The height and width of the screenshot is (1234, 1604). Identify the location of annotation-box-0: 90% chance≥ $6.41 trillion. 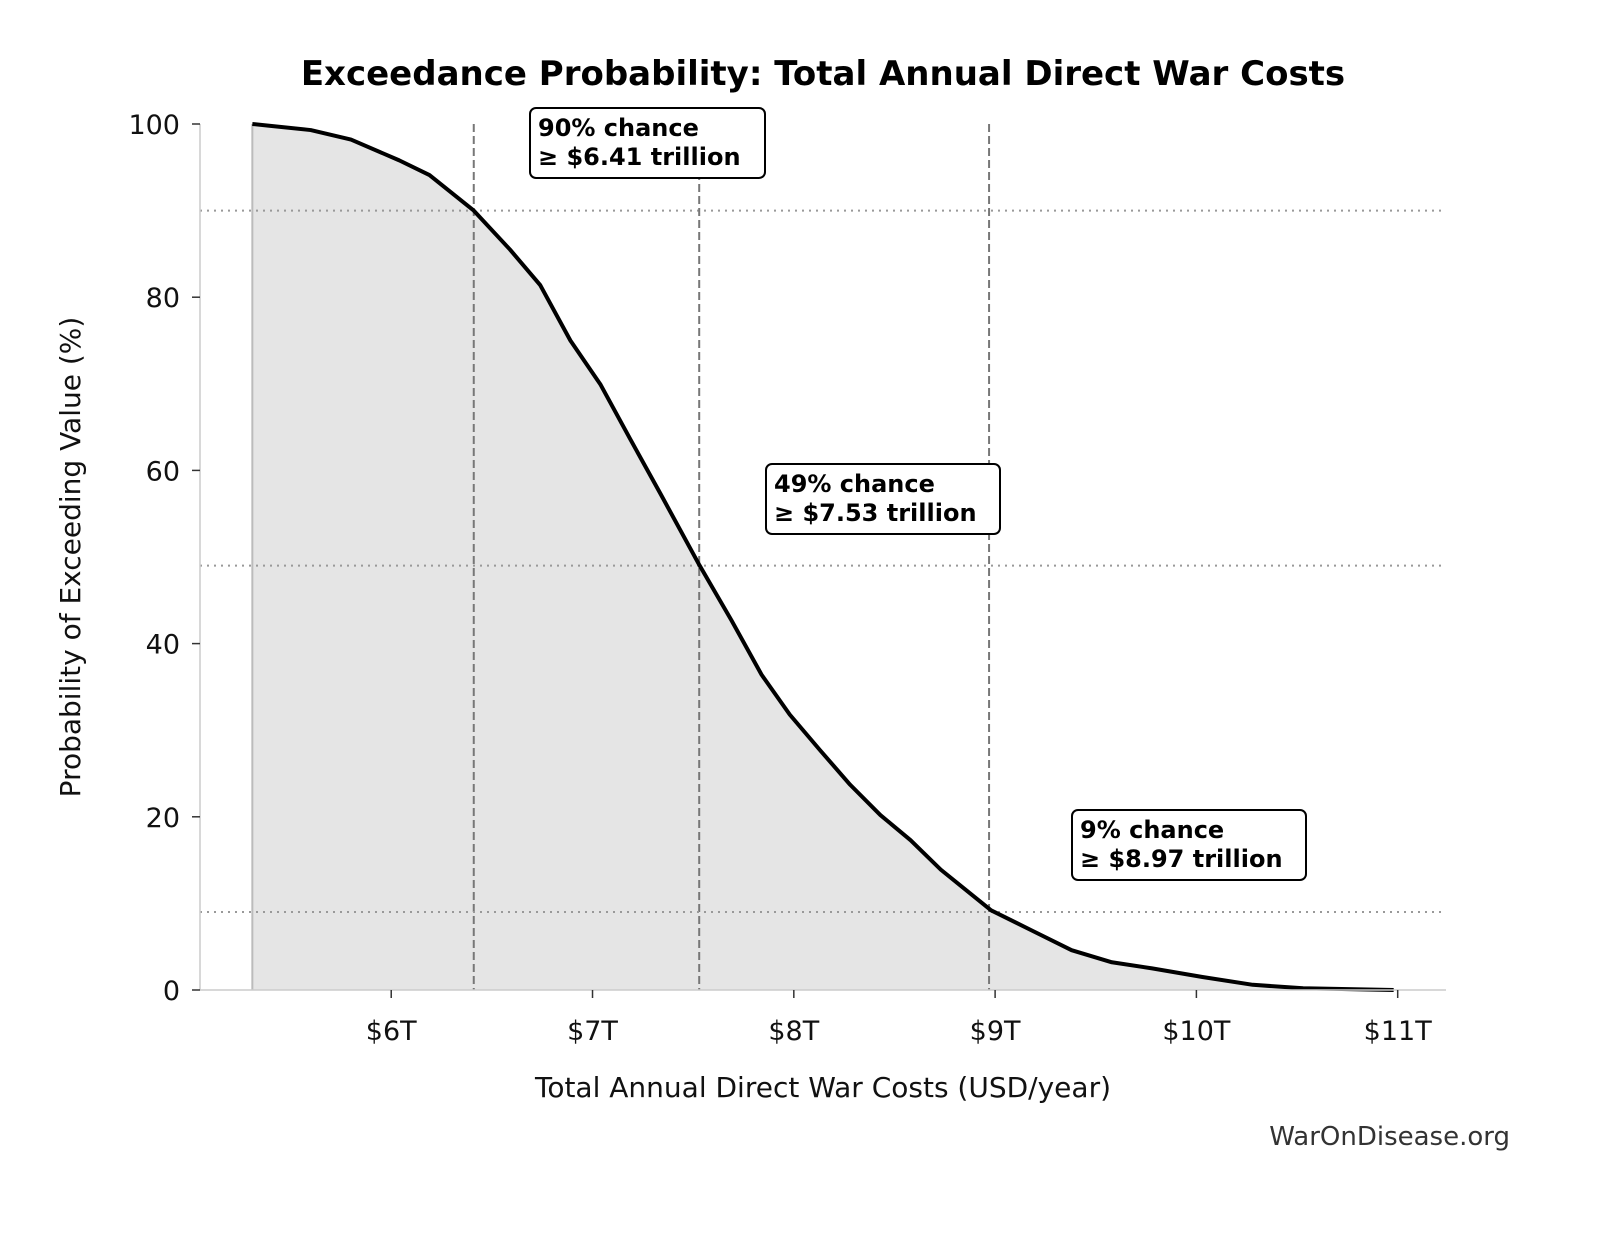
(647, 143).